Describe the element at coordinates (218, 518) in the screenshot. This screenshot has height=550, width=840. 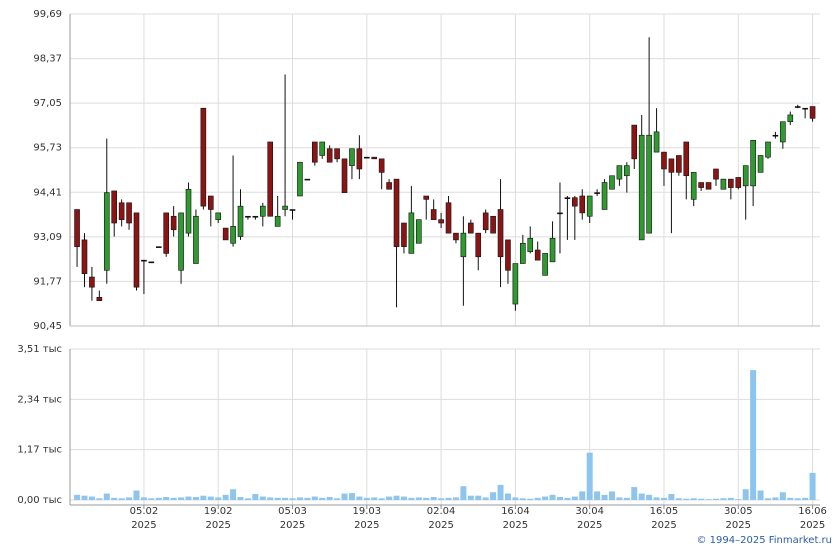
I see `x-tick-label: 19.02 2025` at that location.